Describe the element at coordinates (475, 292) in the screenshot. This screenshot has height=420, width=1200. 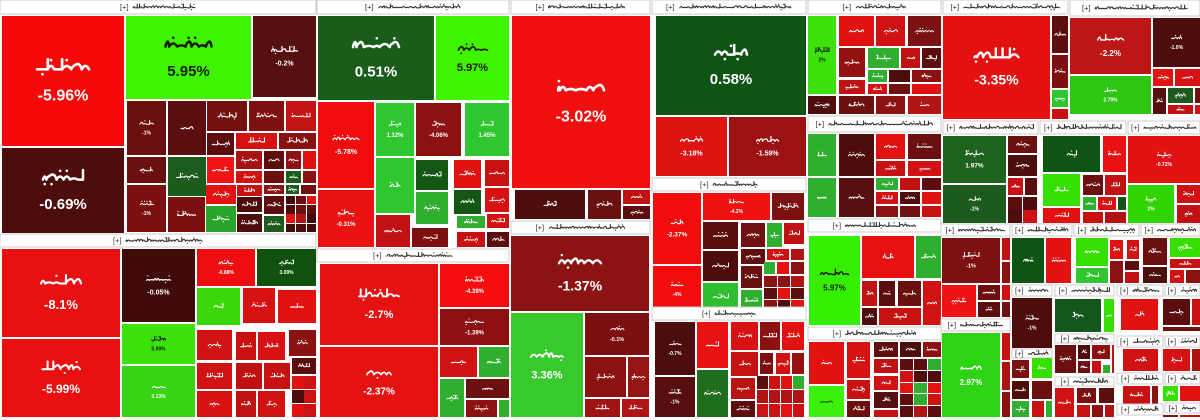
I see `svg-text: -4.39%` at that location.